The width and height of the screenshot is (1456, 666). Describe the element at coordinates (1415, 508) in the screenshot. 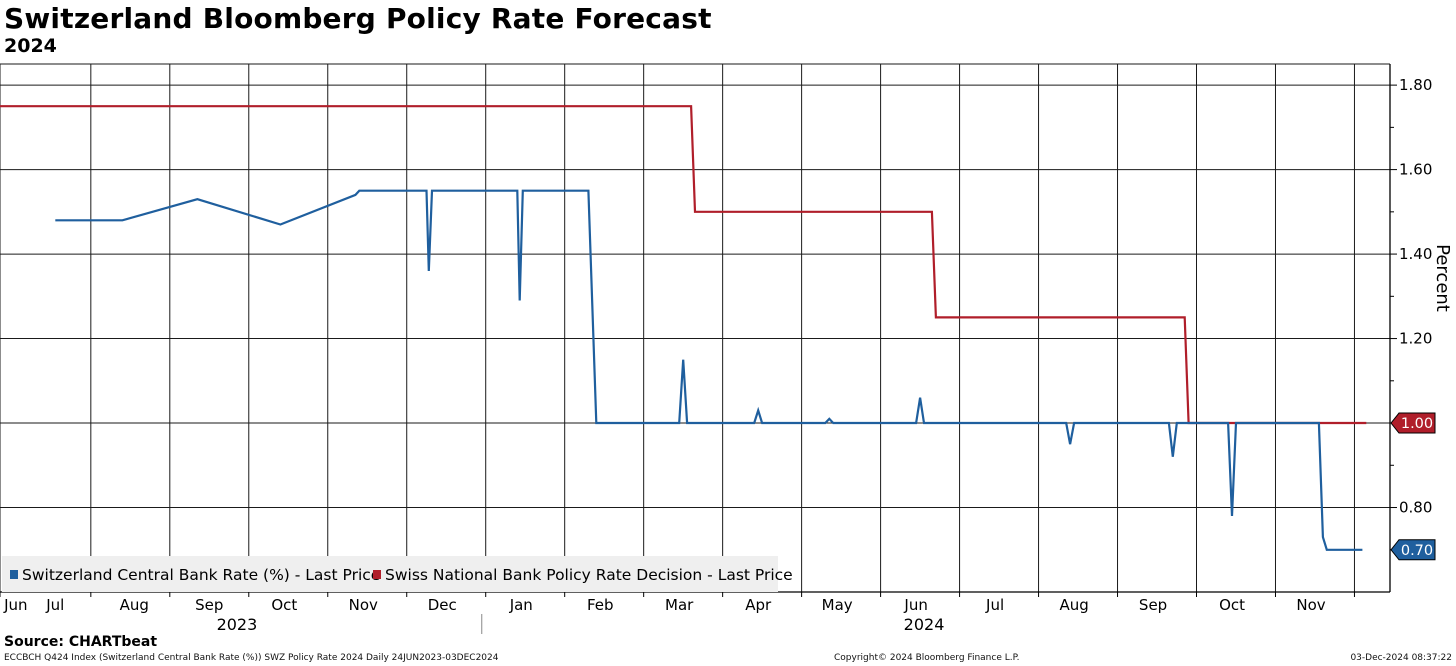

I see `y-tick-label: 0.80` at that location.